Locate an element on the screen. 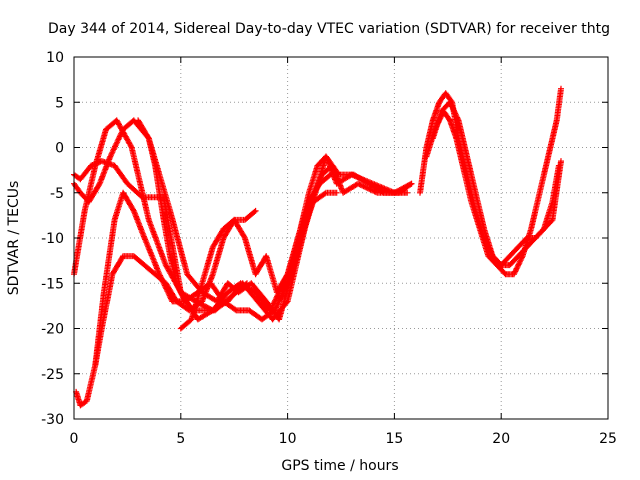 The height and width of the screenshot is (480, 640). x-tick-label: 20 is located at coordinates (501, 439).